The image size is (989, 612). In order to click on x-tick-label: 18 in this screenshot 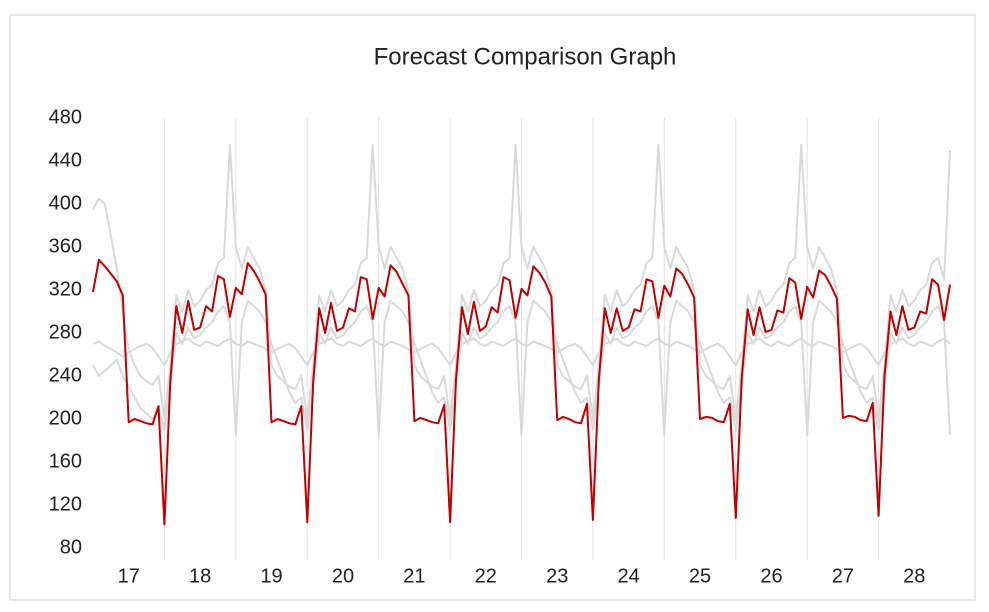, I will do `click(200, 576)`.